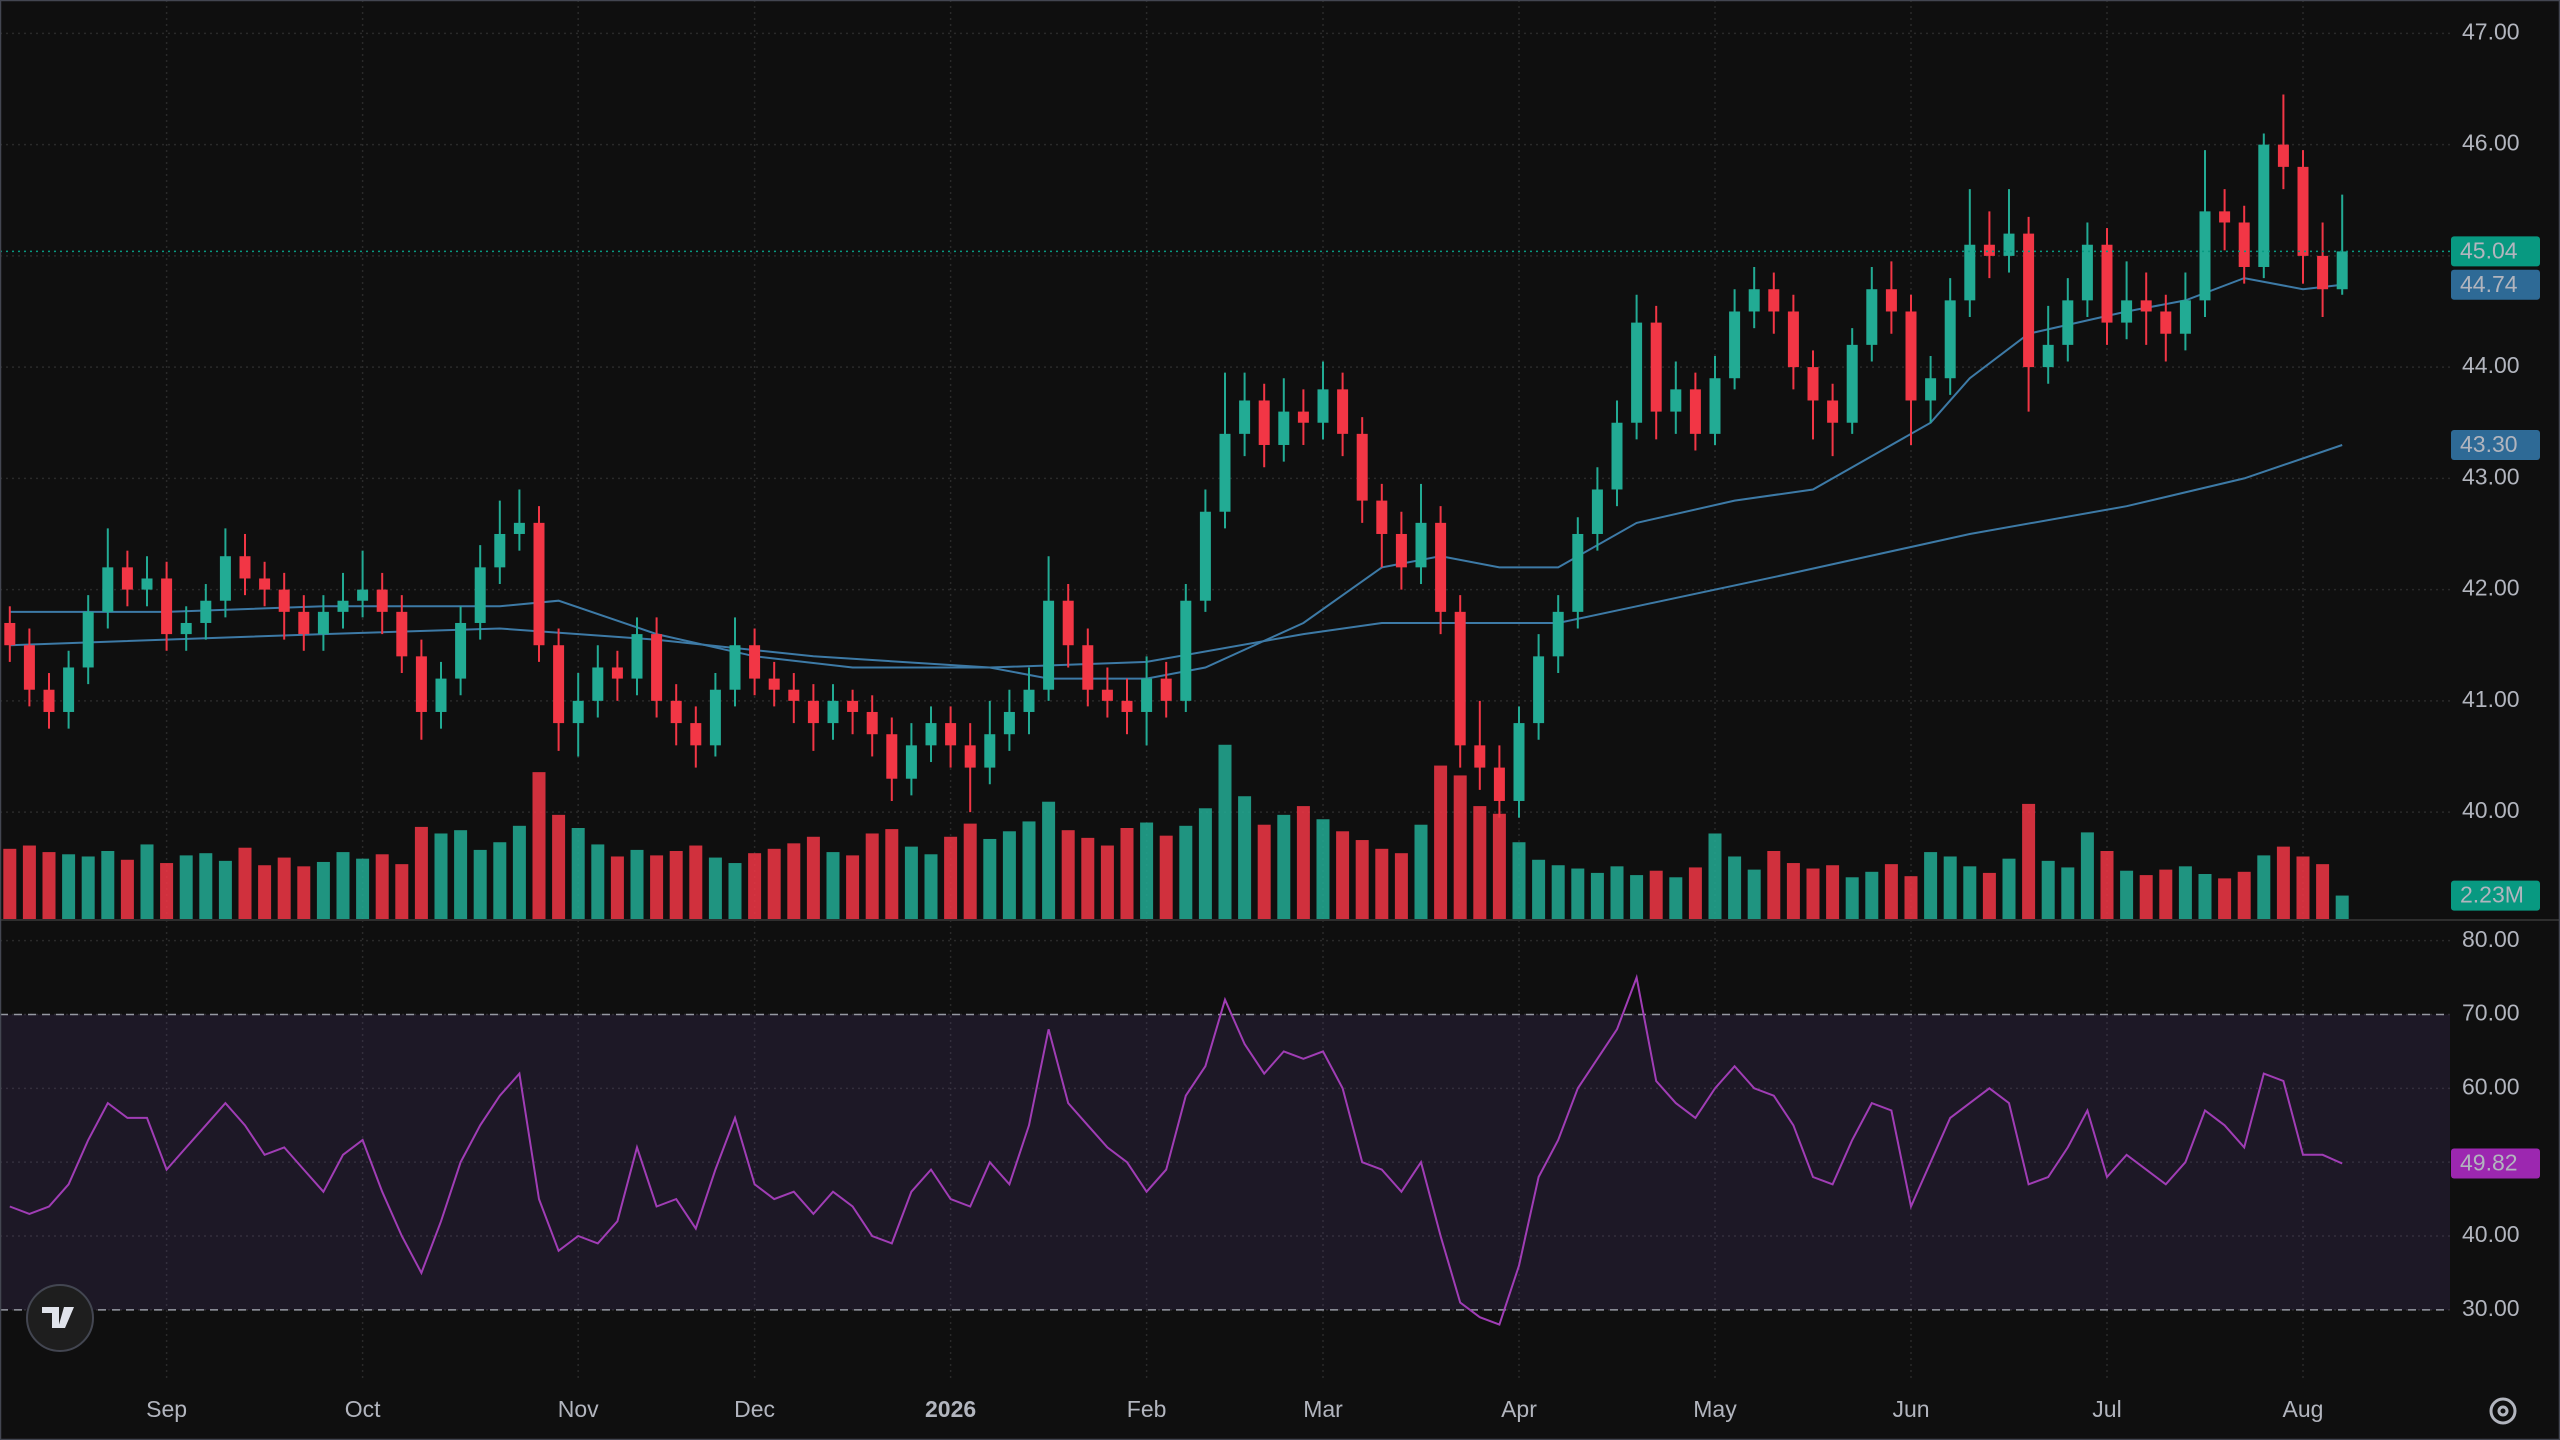 This screenshot has width=2560, height=1440. I want to click on rsi-tick-label: 30.00, so click(2491, 1308).